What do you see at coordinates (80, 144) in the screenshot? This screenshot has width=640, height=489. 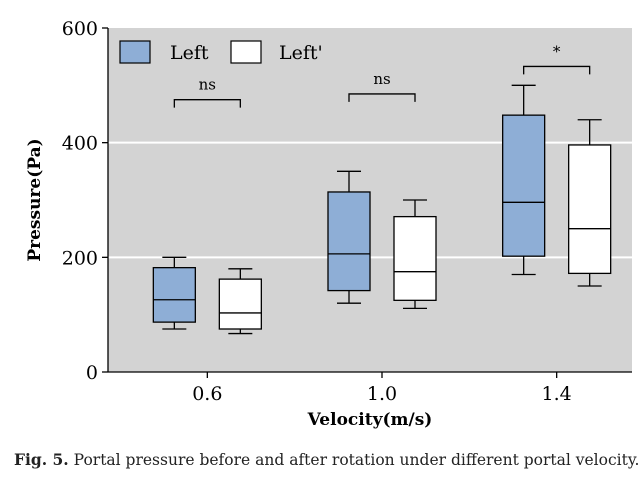 I see `y-tick-label: 400` at bounding box center [80, 144].